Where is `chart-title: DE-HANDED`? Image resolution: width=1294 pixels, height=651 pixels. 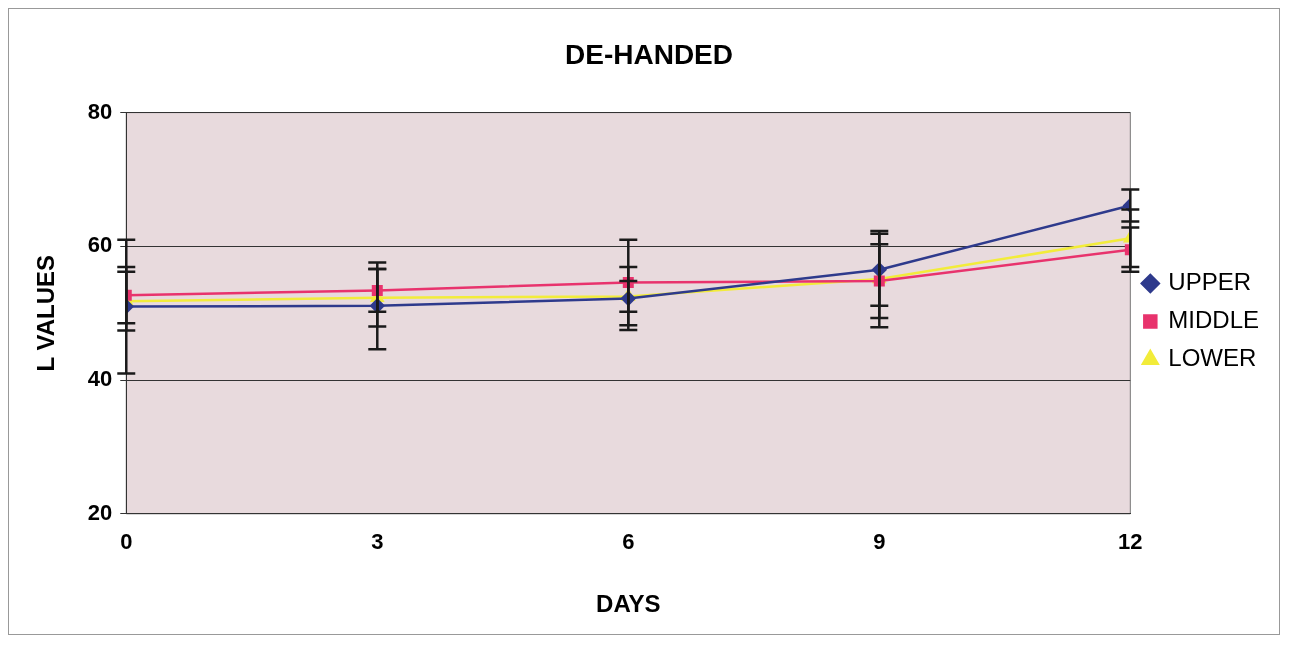 chart-title: DE-HANDED is located at coordinates (649, 54).